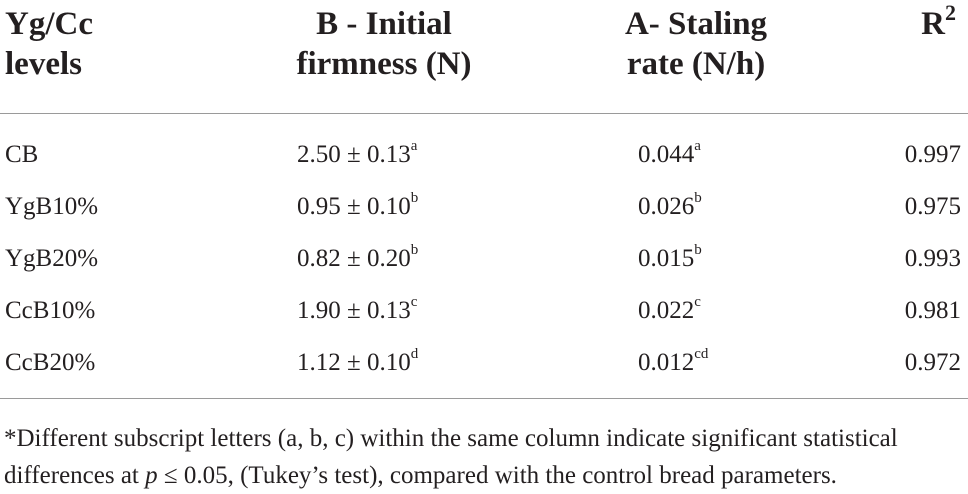 The width and height of the screenshot is (968, 494). I want to click on header-r-squared-base: R, so click(933, 24).